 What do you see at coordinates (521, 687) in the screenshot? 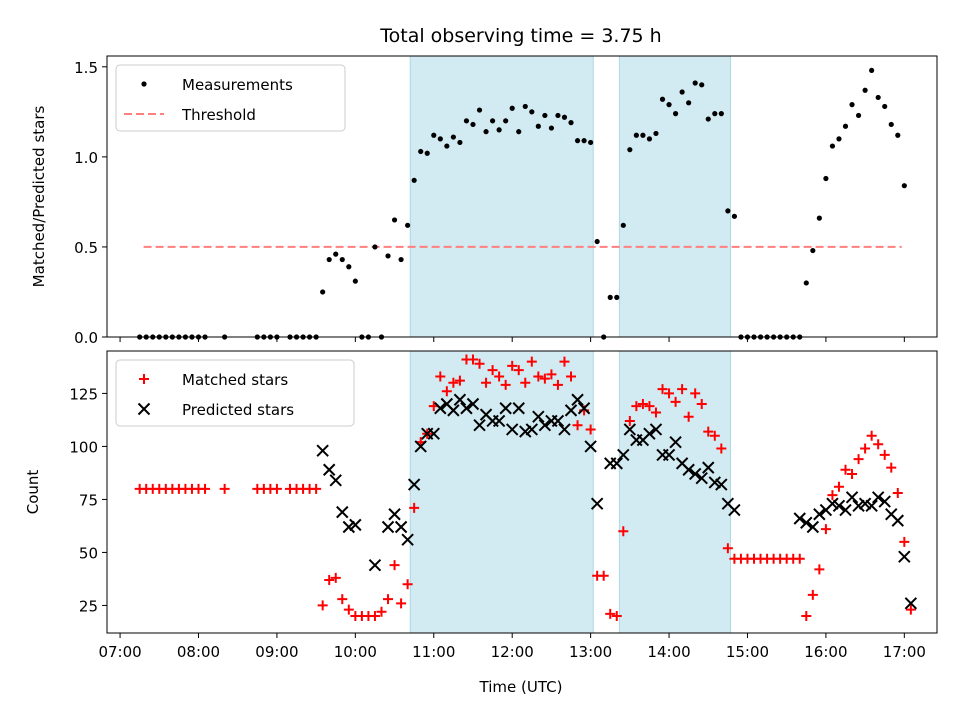
I see `x-axis-label: Time (UTC)` at bounding box center [521, 687].